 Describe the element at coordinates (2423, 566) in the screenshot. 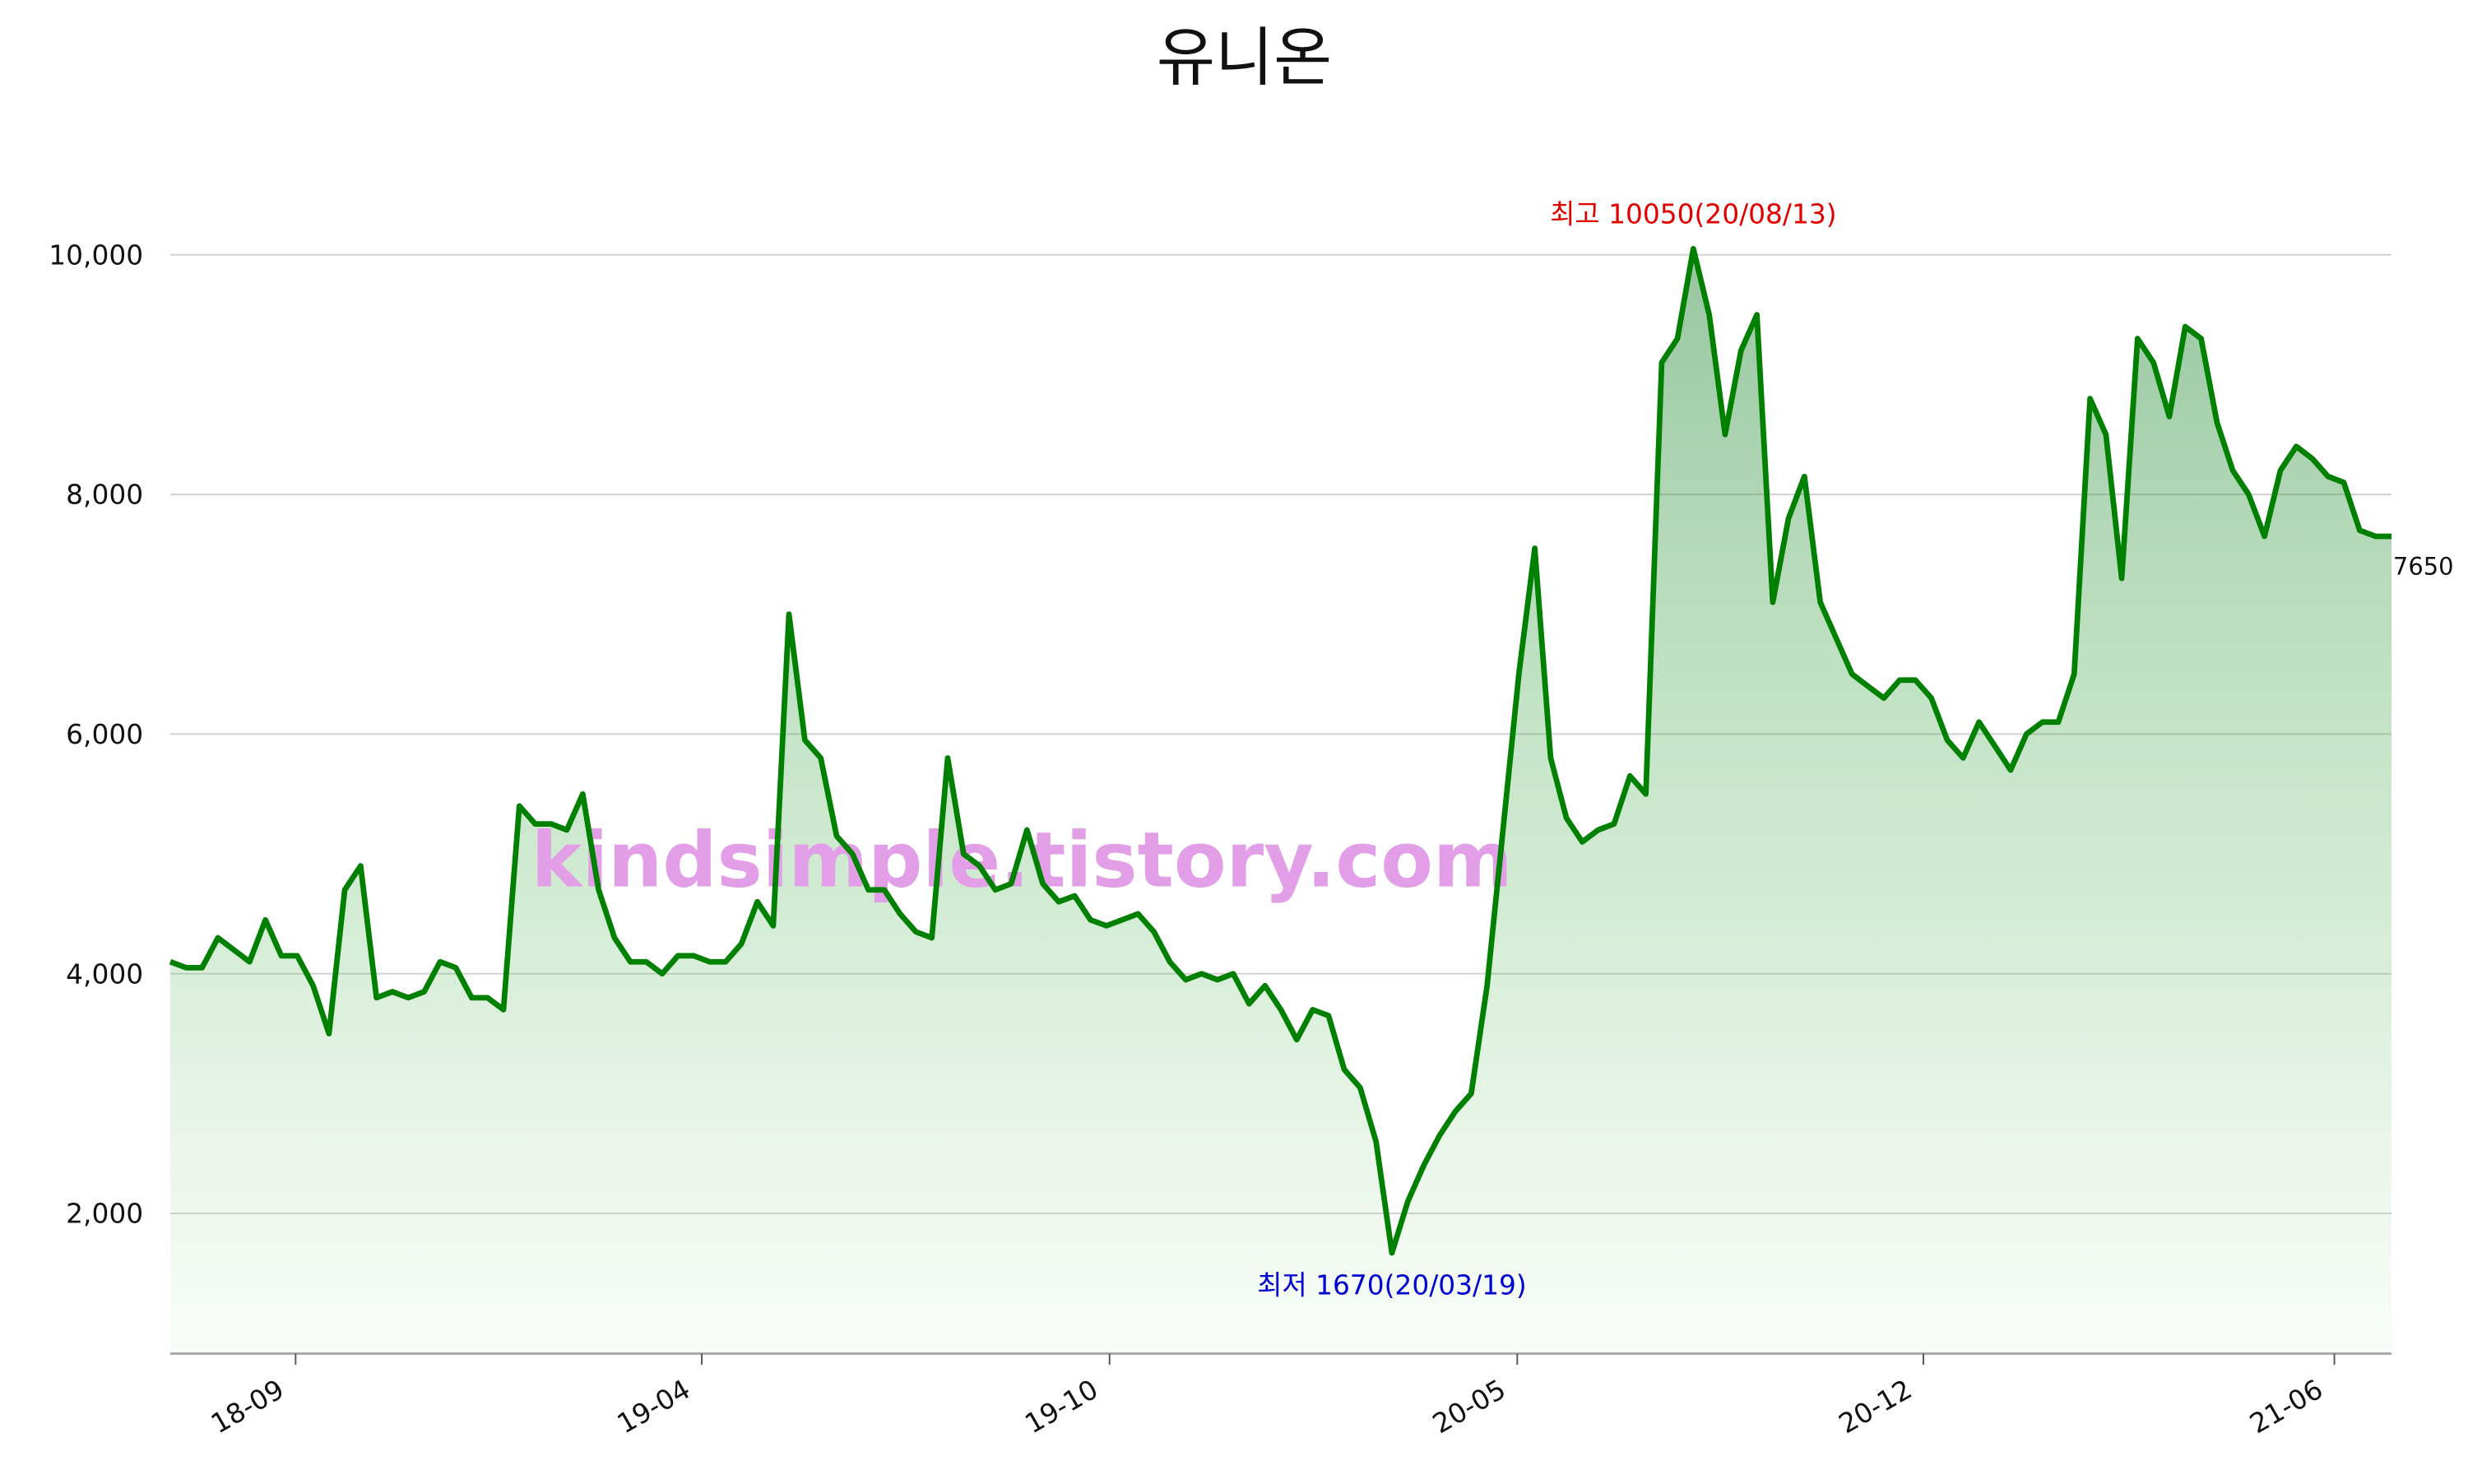

I see `last-value-label: 7650` at that location.